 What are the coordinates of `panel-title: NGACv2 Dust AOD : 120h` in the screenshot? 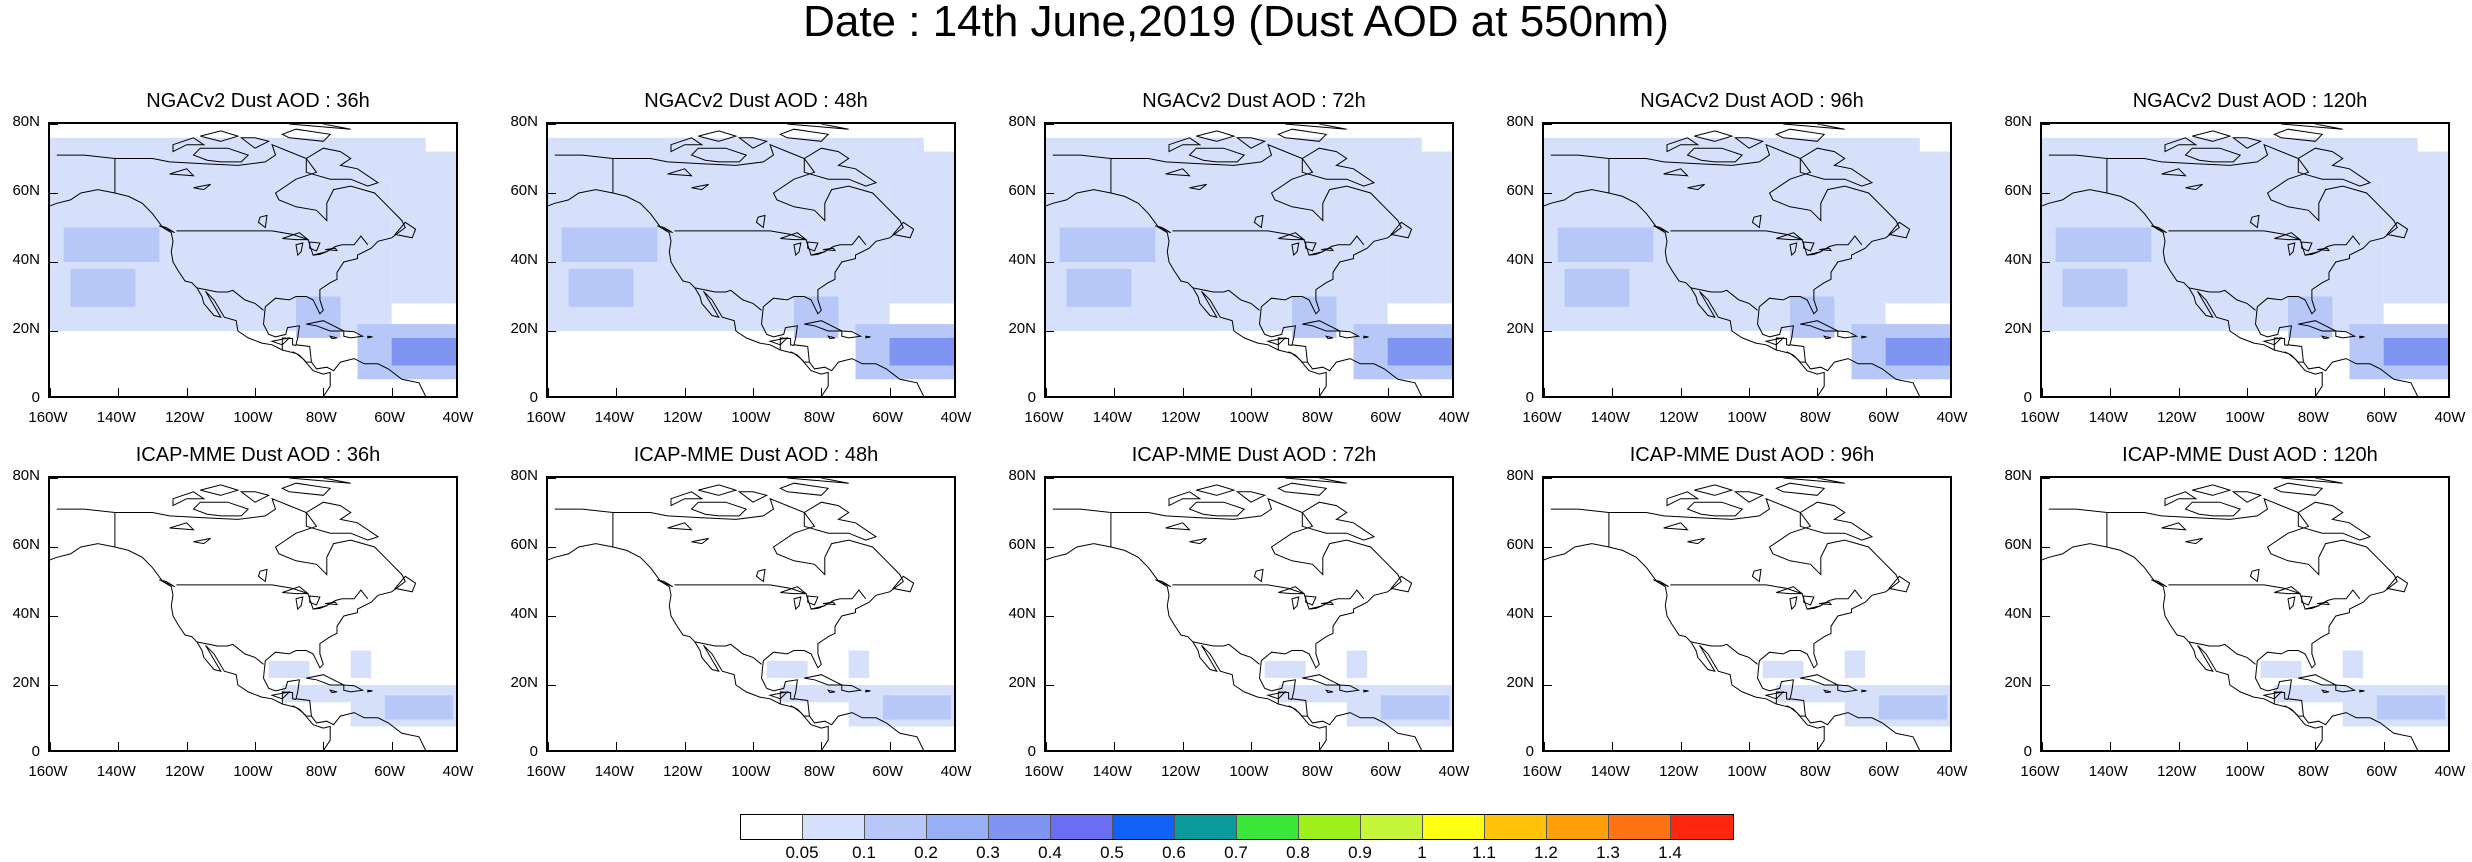 It's located at (2250, 101).